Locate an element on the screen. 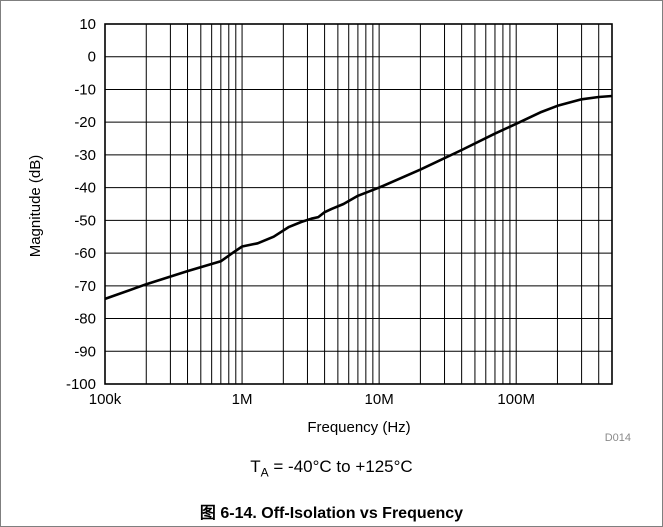 The image size is (663, 527). y-tick-label: -10 is located at coordinates (85, 89).